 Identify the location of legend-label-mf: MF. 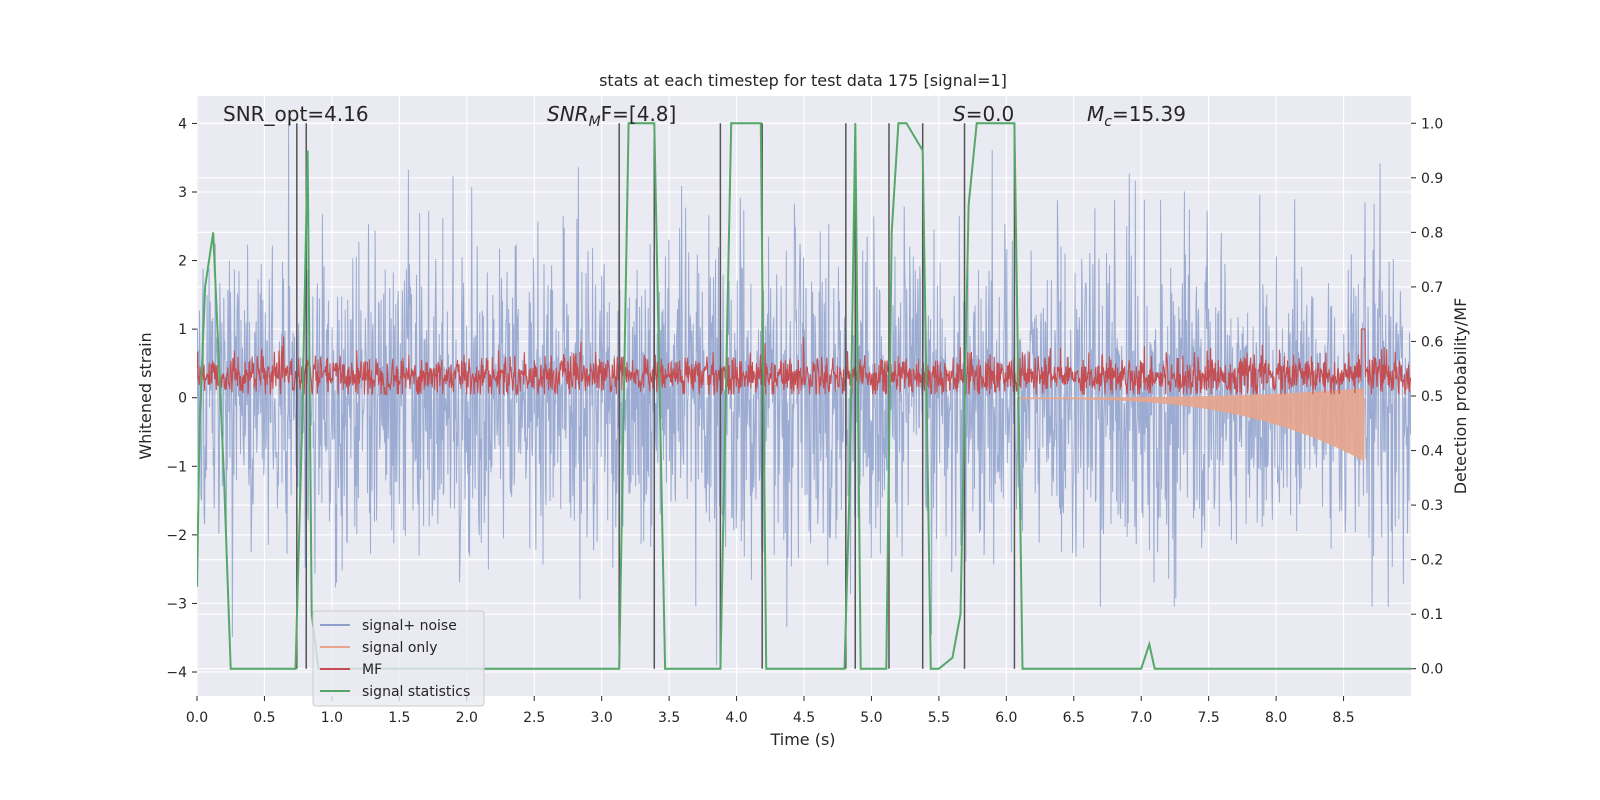
(372, 670).